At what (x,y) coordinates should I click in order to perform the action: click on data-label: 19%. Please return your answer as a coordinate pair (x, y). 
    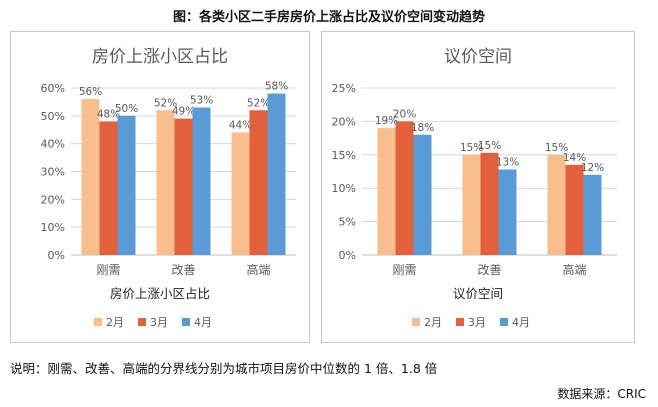
    Looking at the image, I should click on (386, 121).